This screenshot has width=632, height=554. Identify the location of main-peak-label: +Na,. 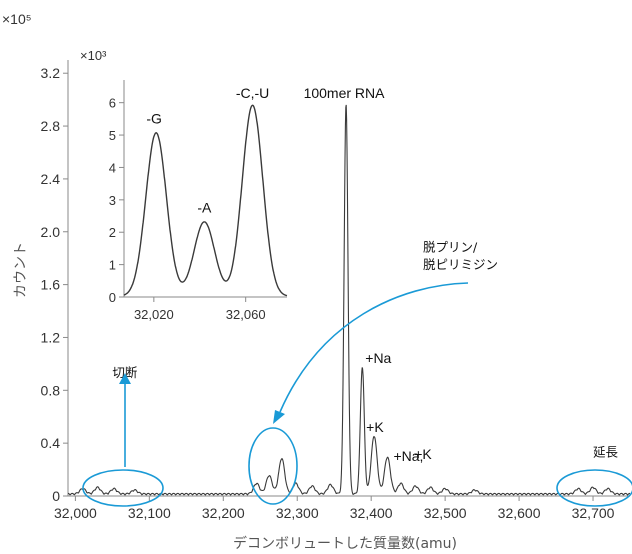
(408, 456).